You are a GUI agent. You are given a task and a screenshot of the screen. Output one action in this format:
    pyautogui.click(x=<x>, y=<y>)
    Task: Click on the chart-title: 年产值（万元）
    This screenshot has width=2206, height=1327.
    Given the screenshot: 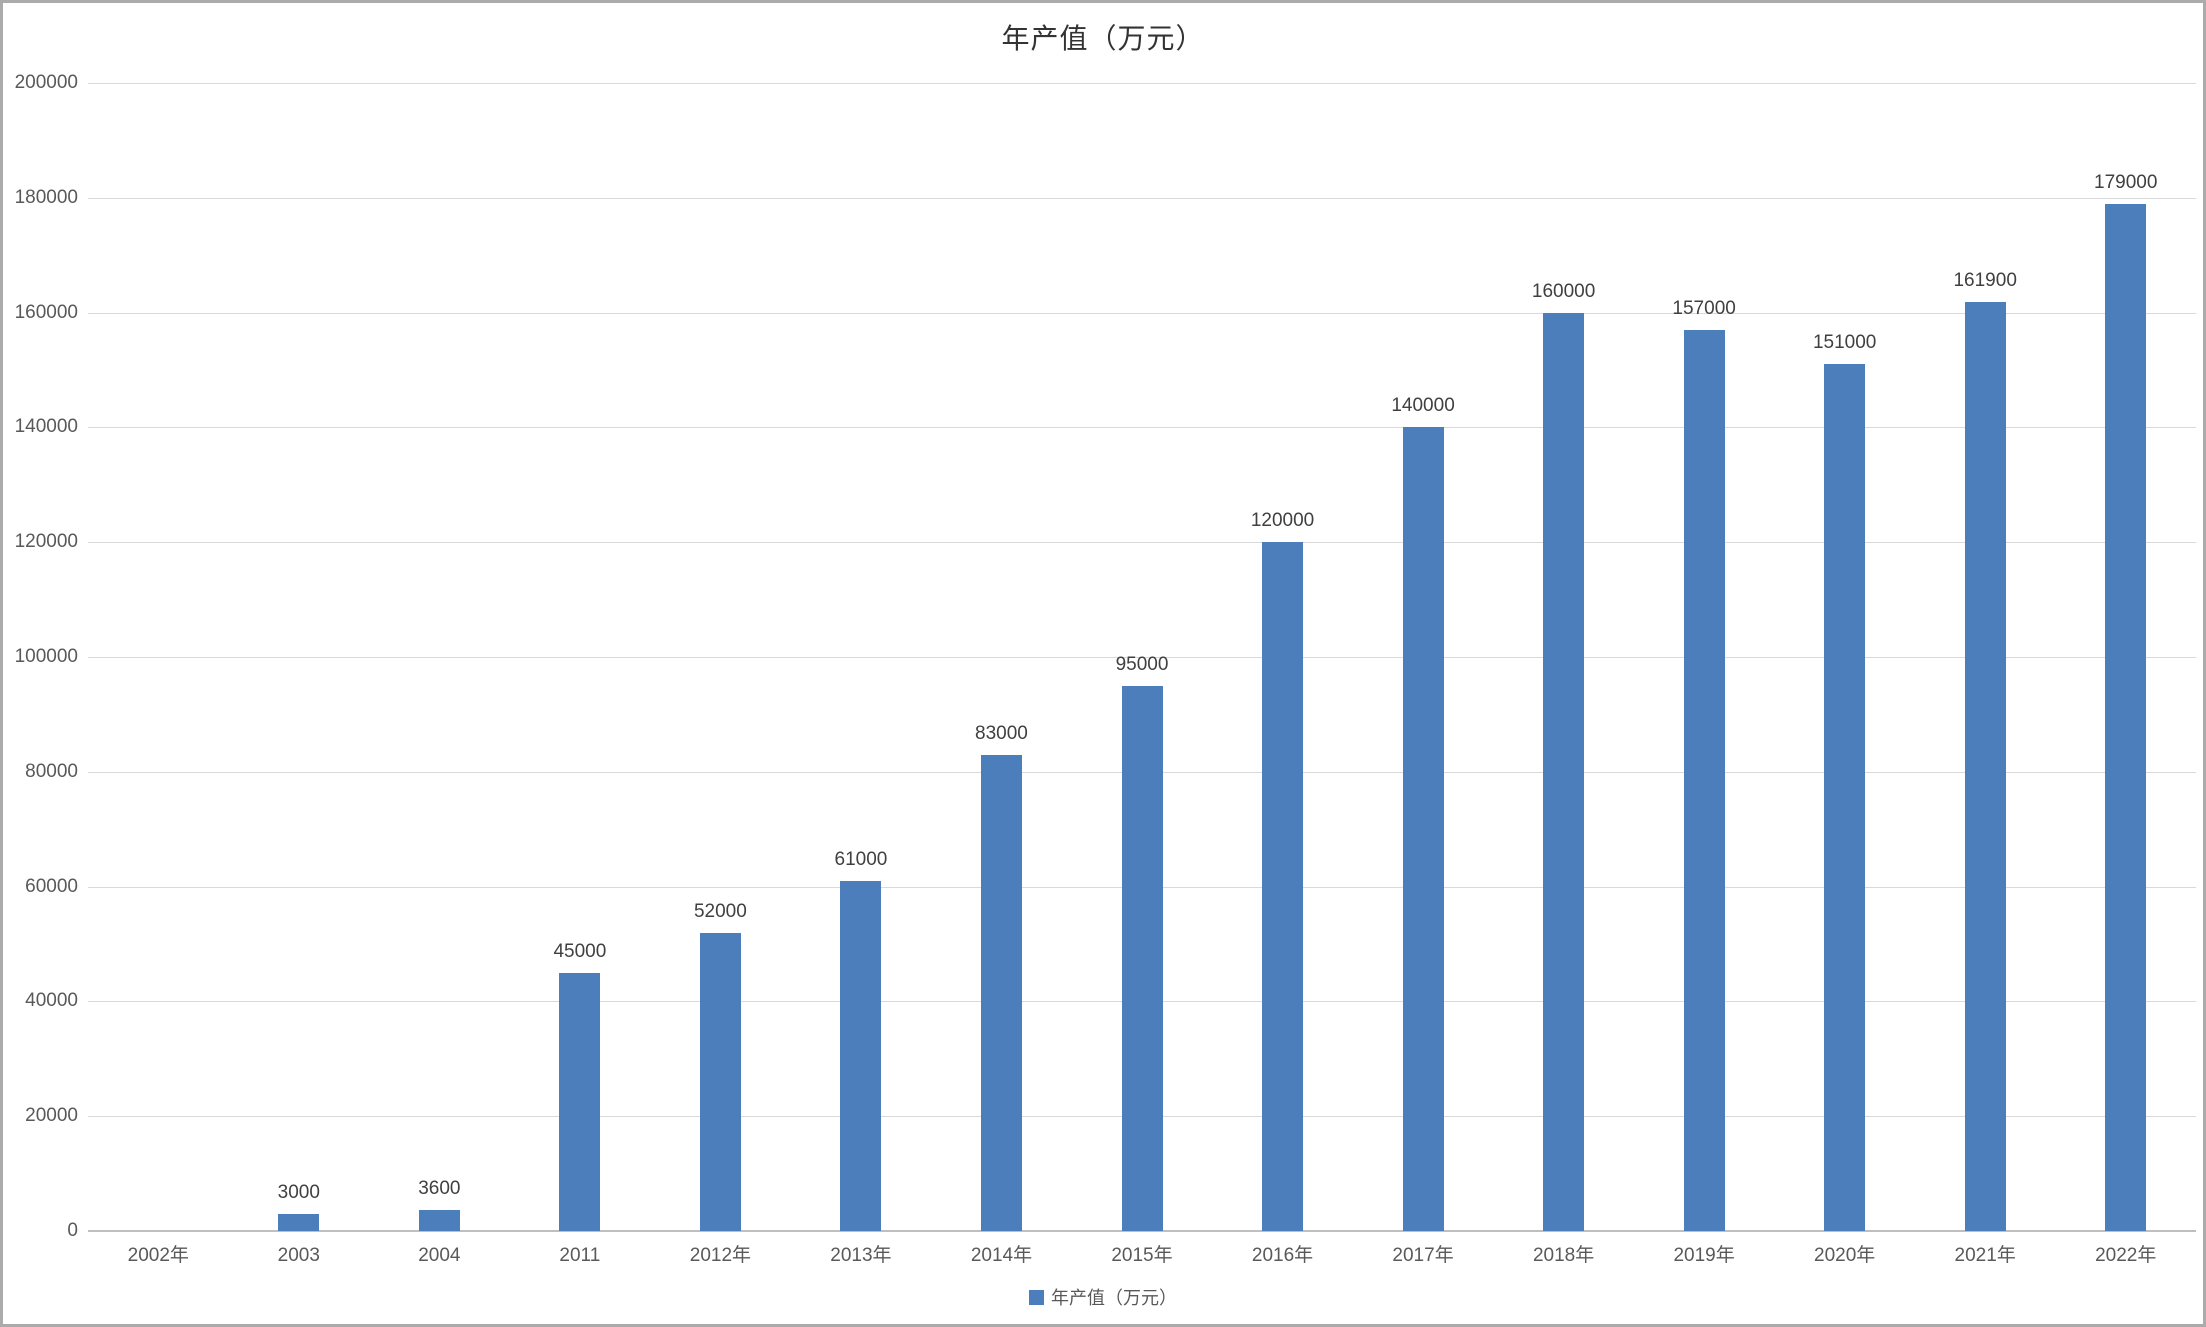 What is the action you would take?
    pyautogui.click(x=1103, y=38)
    